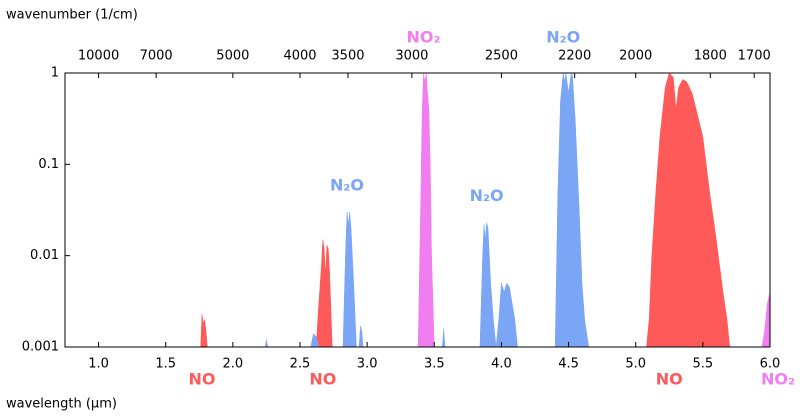 Image resolution: width=800 pixels, height=420 pixels. What do you see at coordinates (61, 404) in the screenshot?
I see `x-axis-title: wavelength (μm)` at bounding box center [61, 404].